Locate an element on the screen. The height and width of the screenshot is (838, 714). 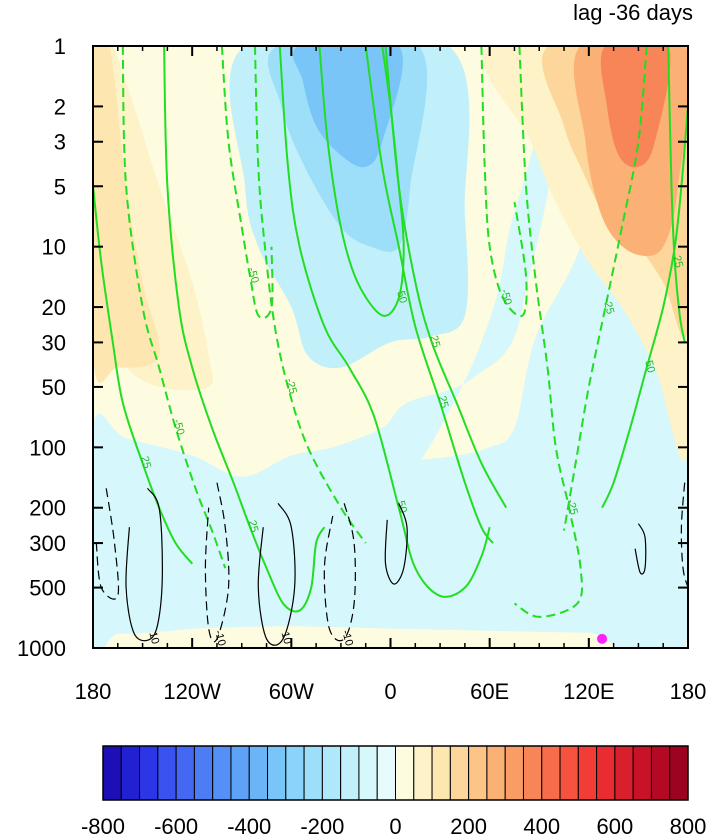
y-tick-label: 50 is located at coordinates (54, 387).